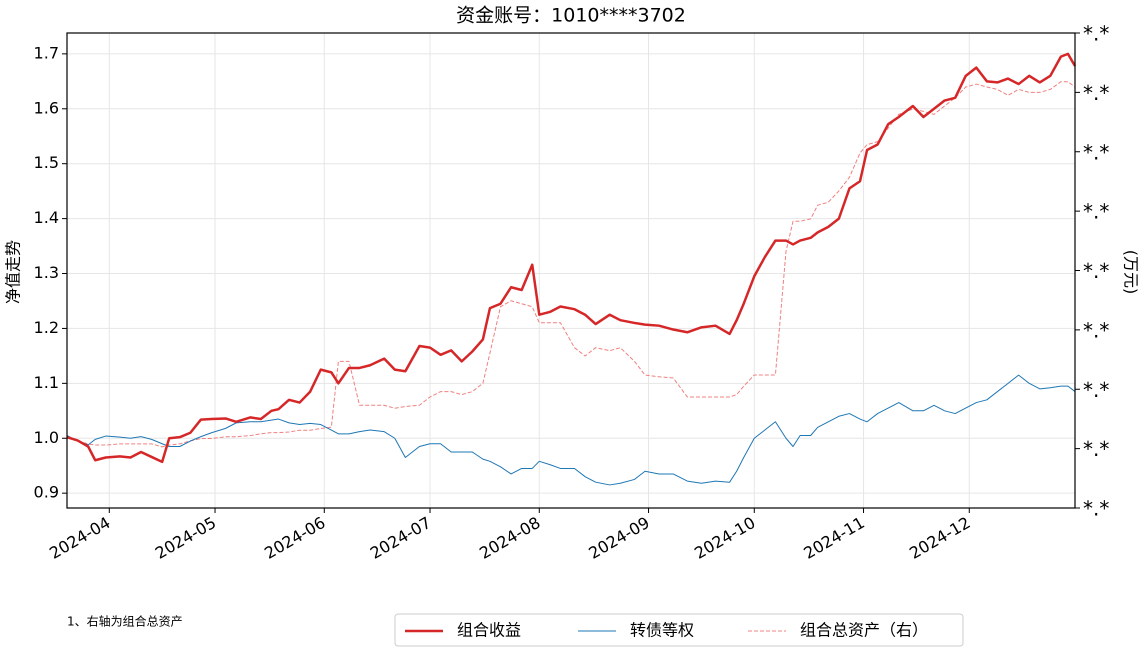 This screenshot has width=1144, height=651. Describe the element at coordinates (833, 538) in the screenshot. I see `x-tick-label: 2024-11` at that location.